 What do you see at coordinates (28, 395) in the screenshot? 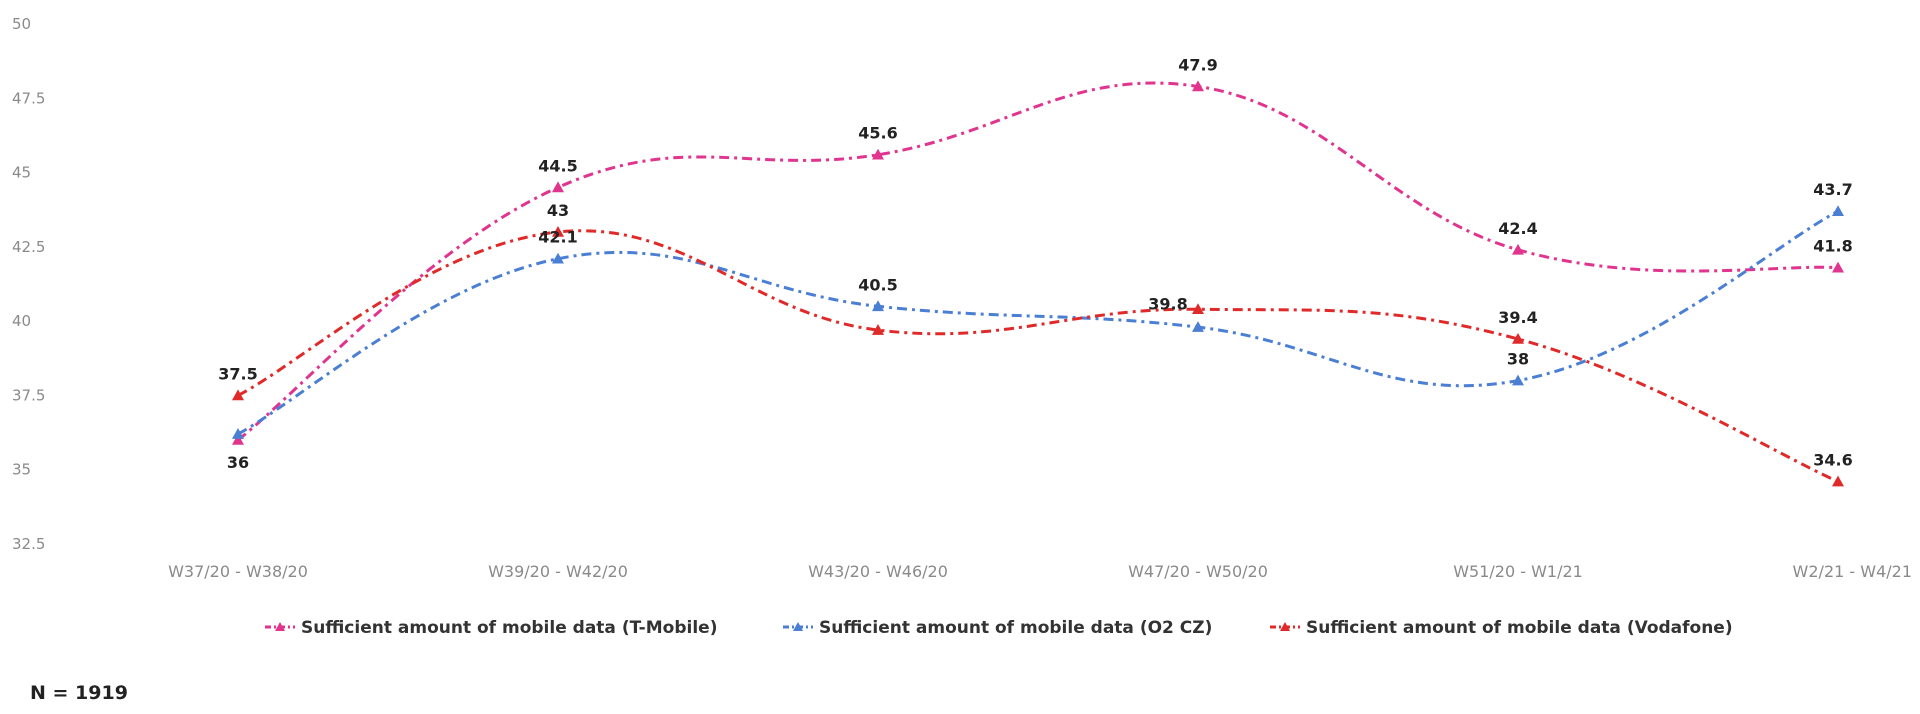
I see `y-tick-label: 37.5` at bounding box center [28, 395].